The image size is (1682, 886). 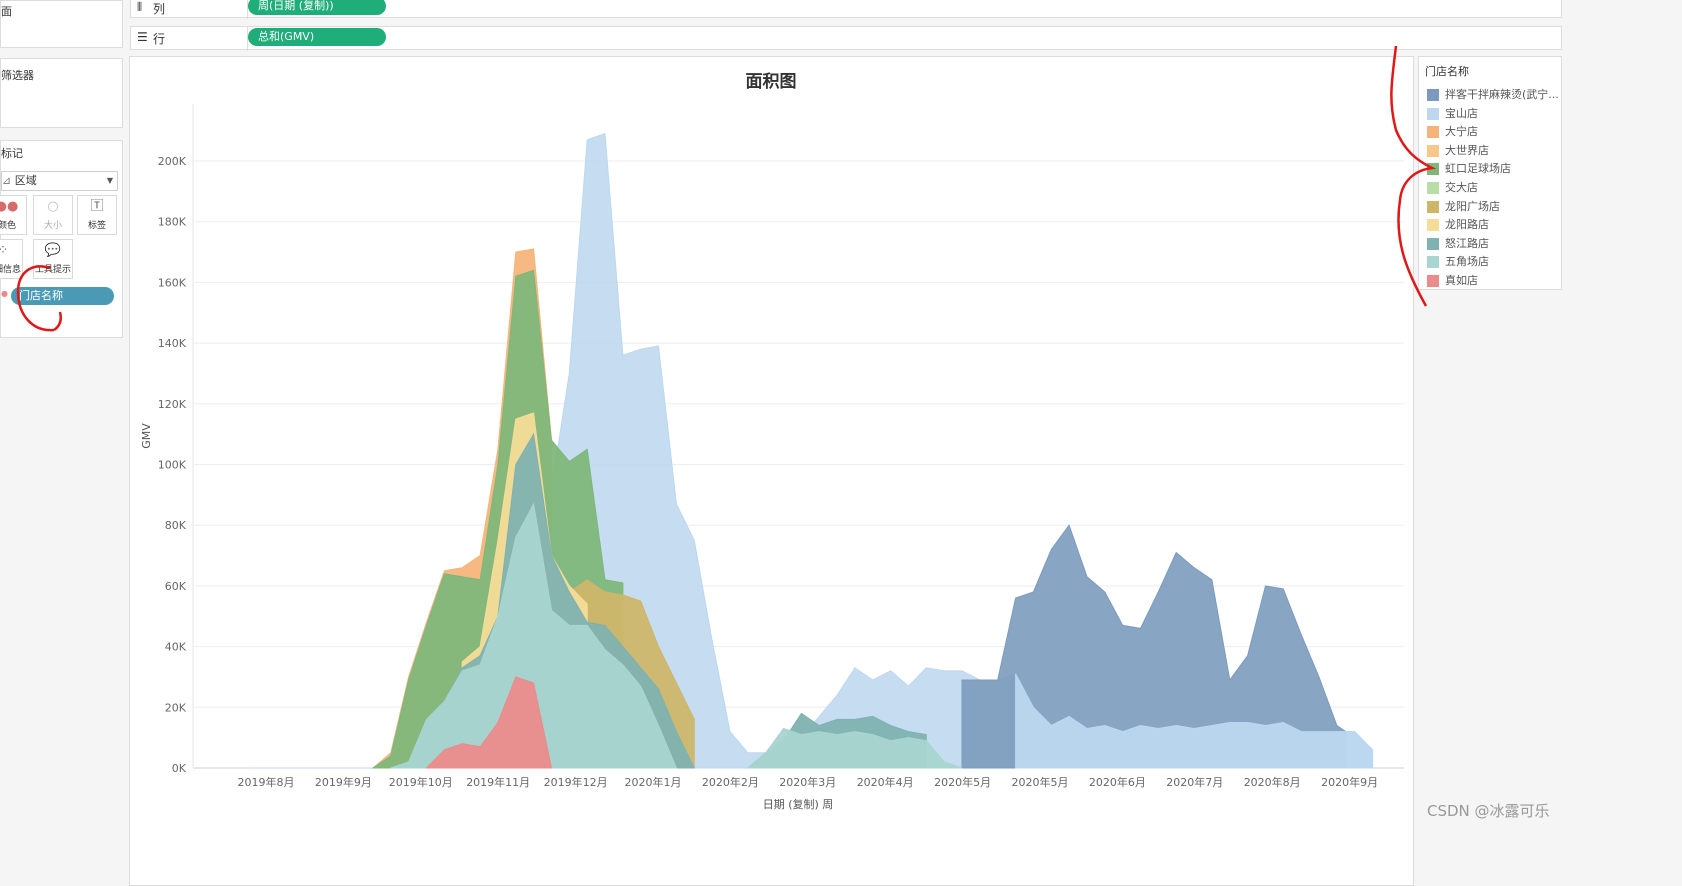 What do you see at coordinates (52, 270) in the screenshot?
I see `tooltip-button-label: 工具提示` at bounding box center [52, 270].